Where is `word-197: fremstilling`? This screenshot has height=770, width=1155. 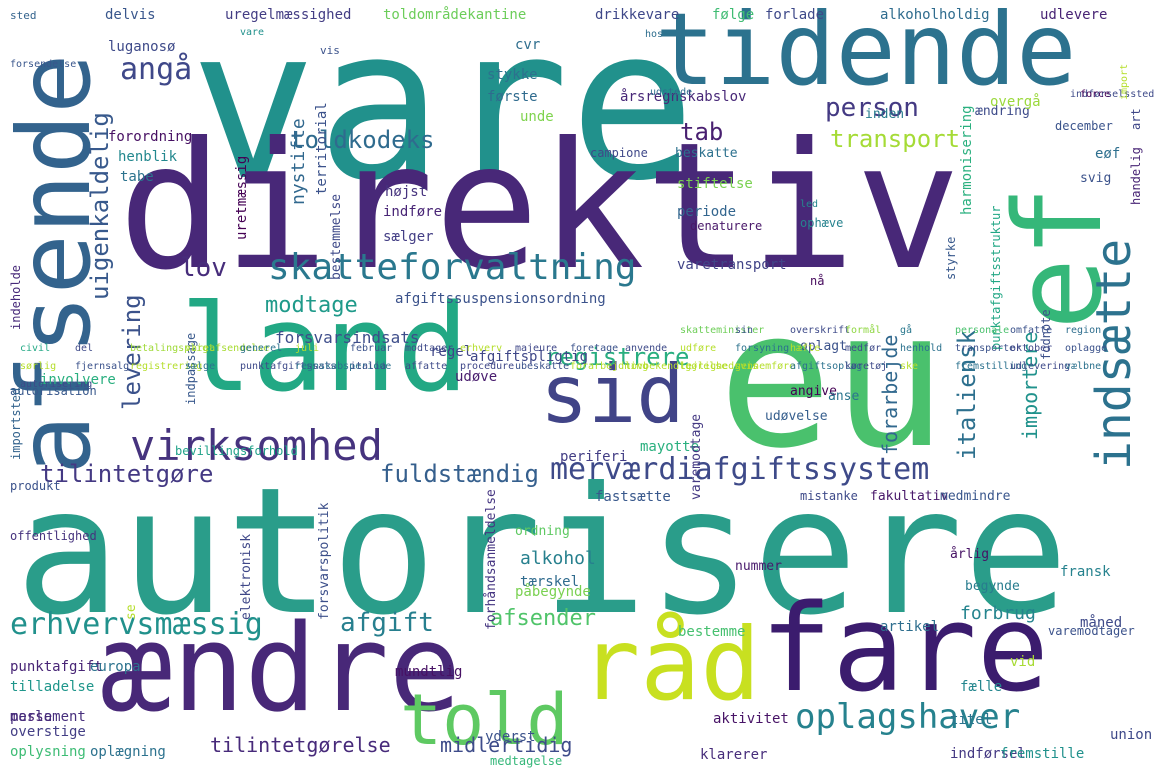 word-197: fremstilling is located at coordinates (991, 366).